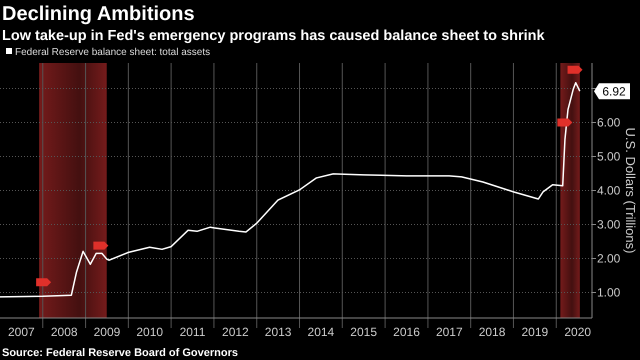 The image size is (640, 360). Describe the element at coordinates (609, 259) in the screenshot. I see `y-tick-label: 2.00` at that location.